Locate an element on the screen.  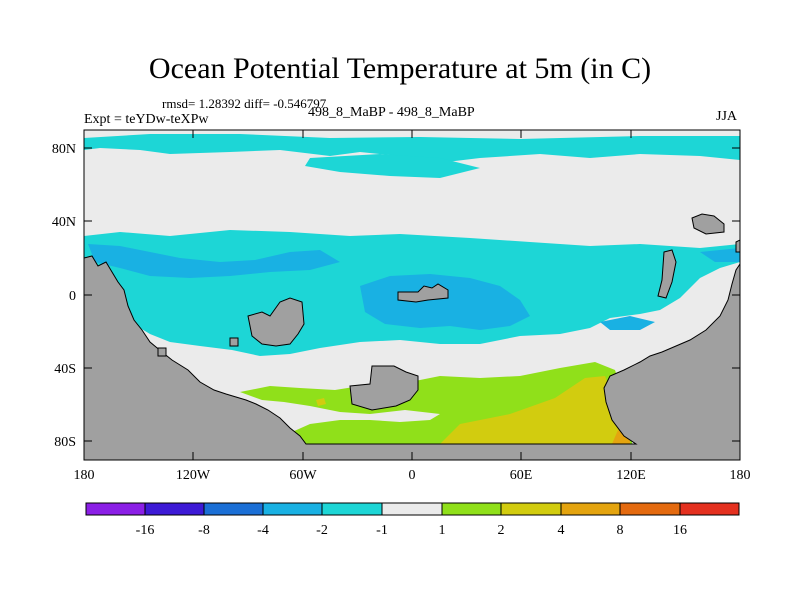
legend-label-0: -16 is located at coordinates (145, 530).